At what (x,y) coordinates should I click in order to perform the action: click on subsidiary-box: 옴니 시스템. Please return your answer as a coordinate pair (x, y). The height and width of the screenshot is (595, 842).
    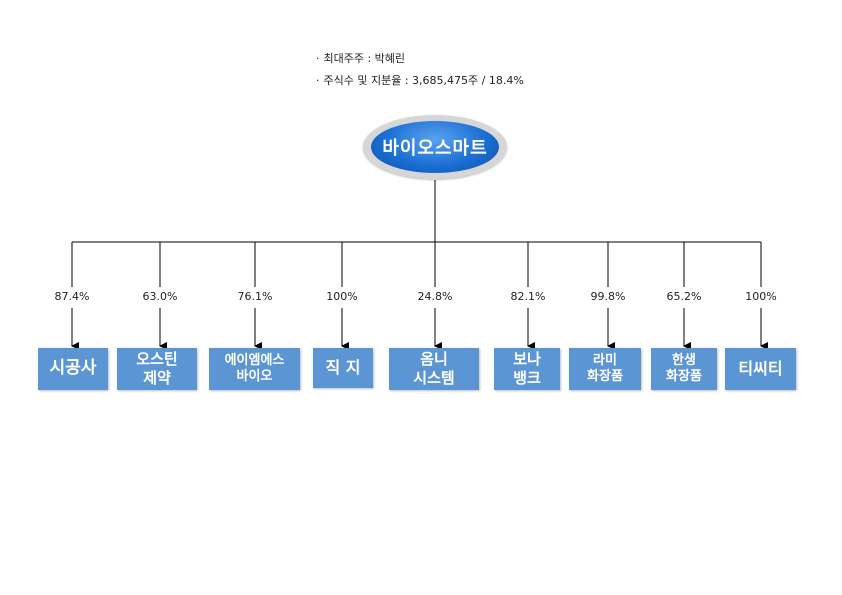
    Looking at the image, I should click on (434, 369).